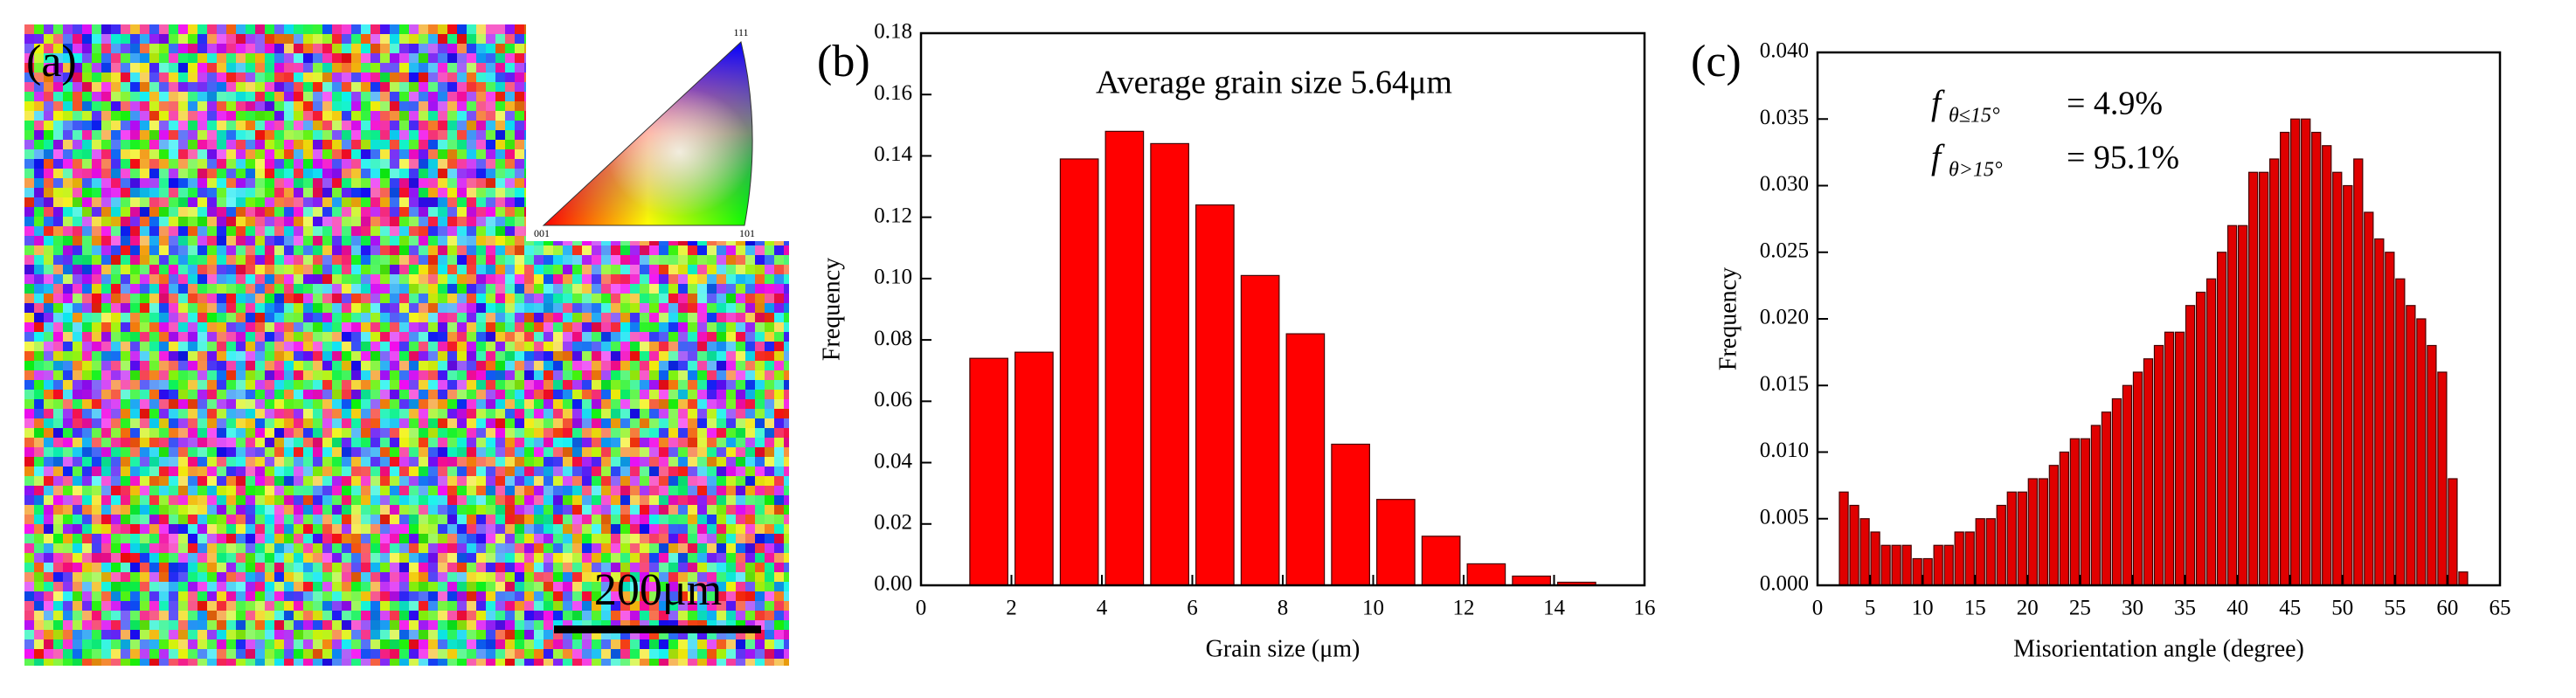 This screenshot has height=698, width=2576. What do you see at coordinates (2123, 158) in the screenshot?
I see `annotation-text: = 95.1%` at bounding box center [2123, 158].